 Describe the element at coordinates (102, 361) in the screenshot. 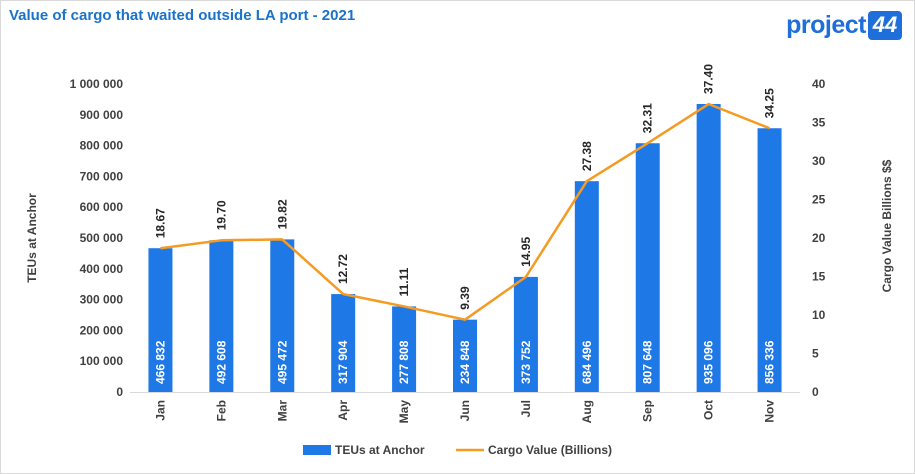

I see `y-tick-label: 100 000` at that location.